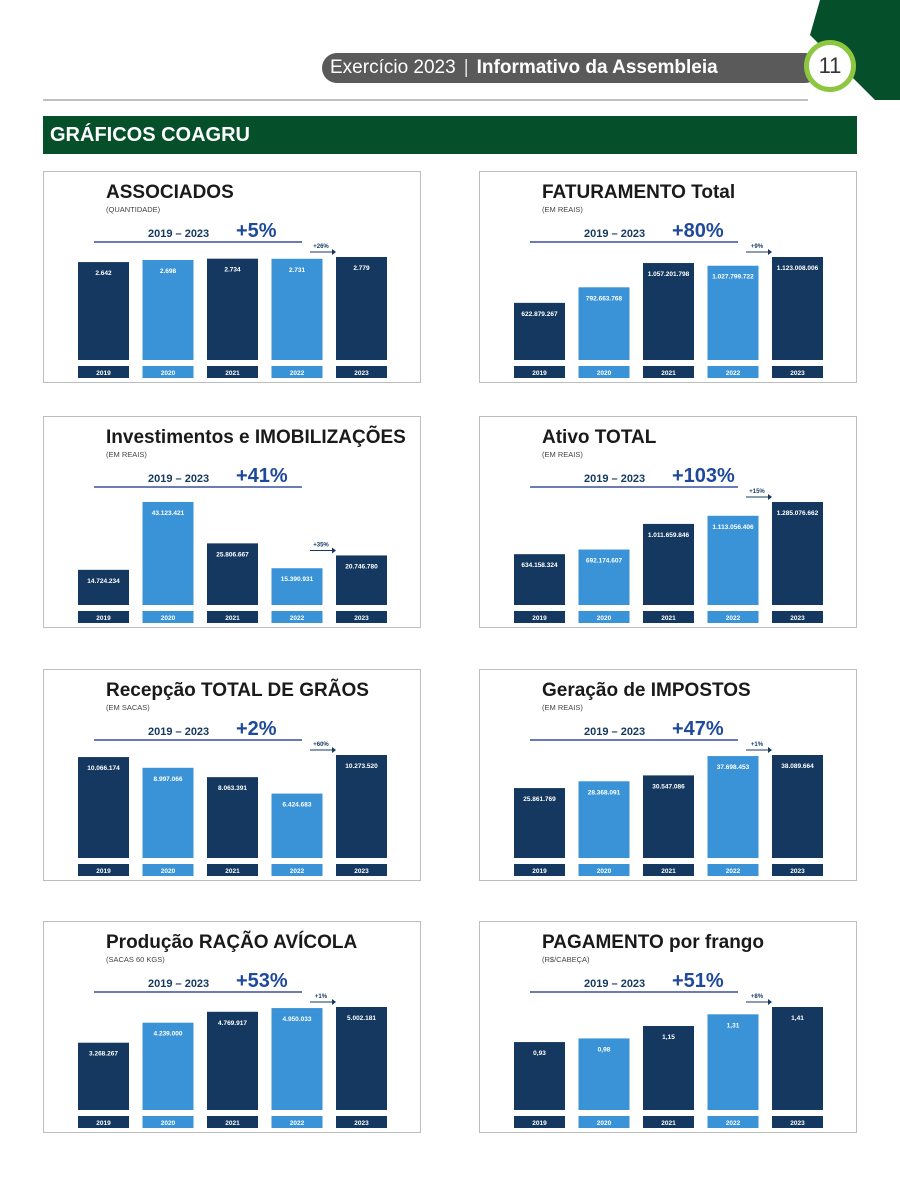 This screenshot has width=900, height=1178. I want to click on bar-value-label: 1.027.799.722, so click(733, 277).